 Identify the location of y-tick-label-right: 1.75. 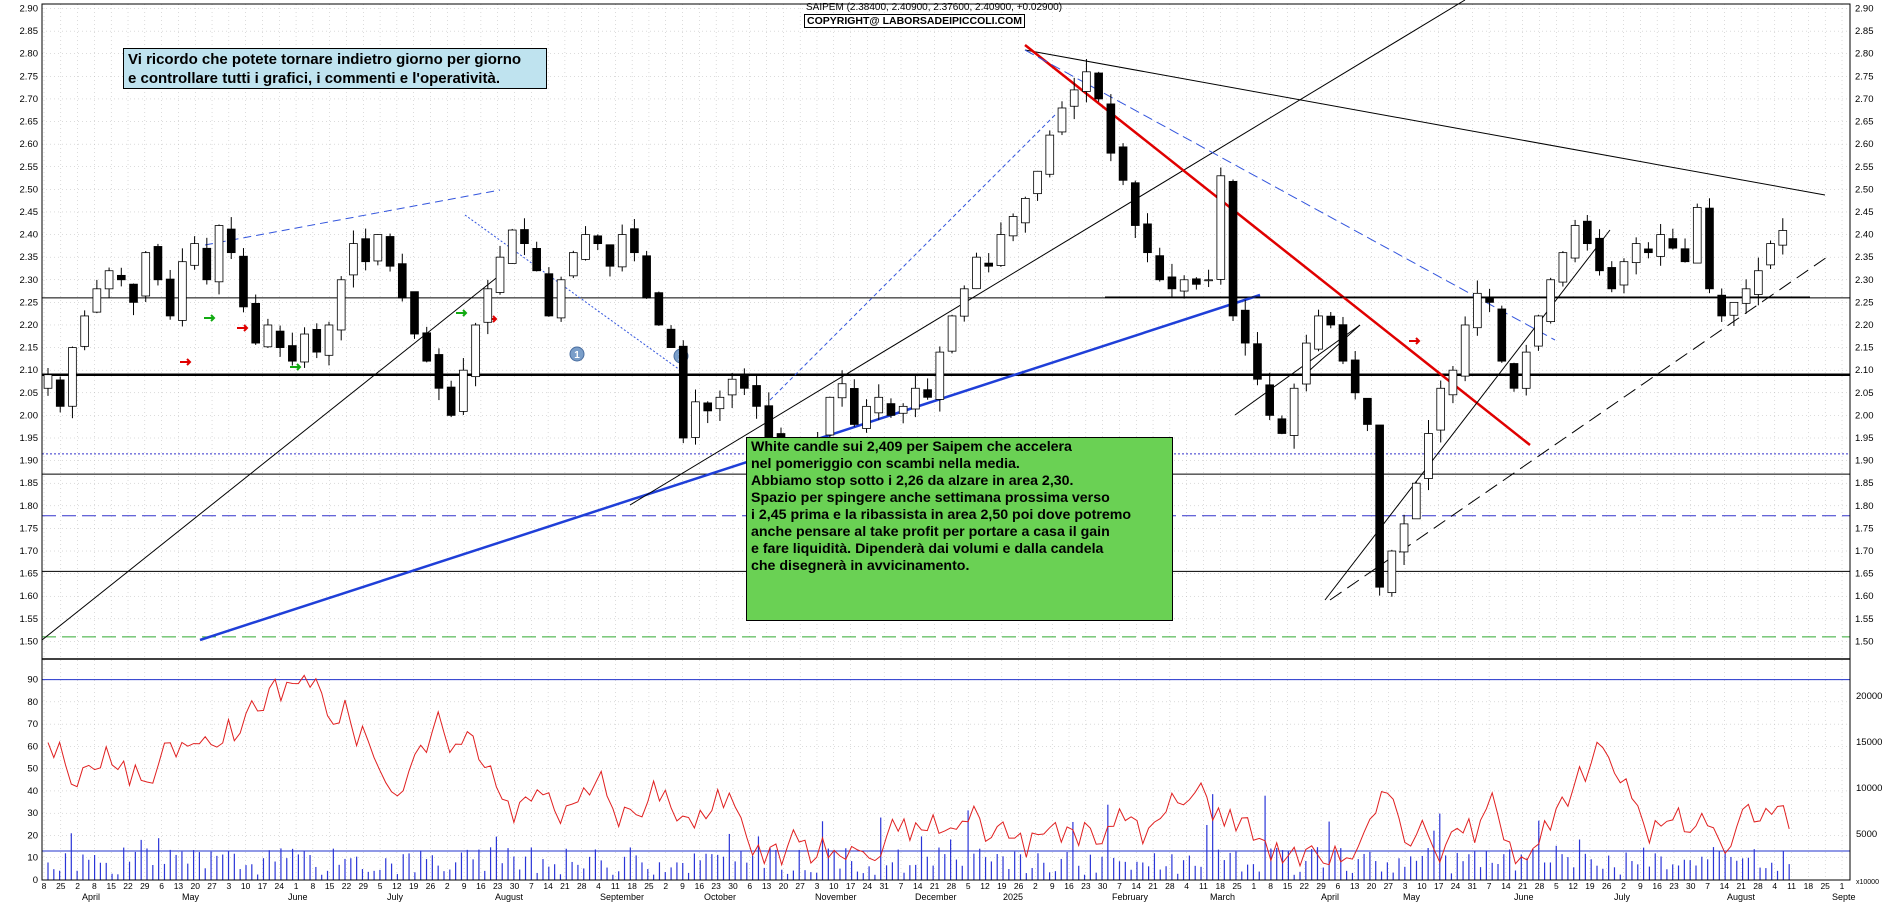
(1864, 528).